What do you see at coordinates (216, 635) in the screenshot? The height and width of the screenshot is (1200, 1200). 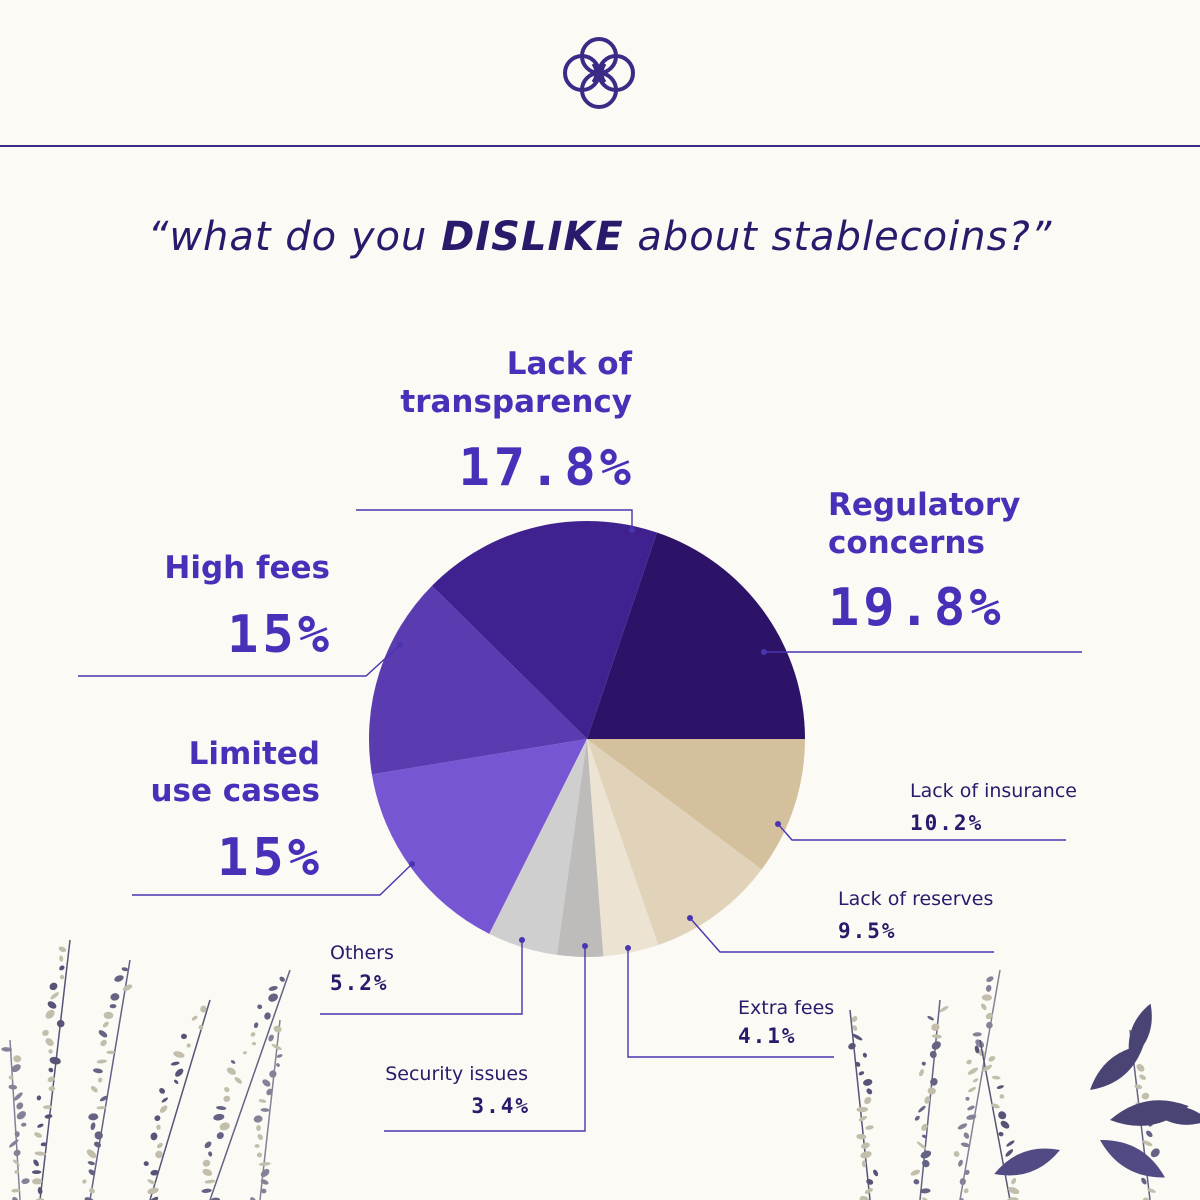 I see `label-high-fees-value: 15%` at bounding box center [216, 635].